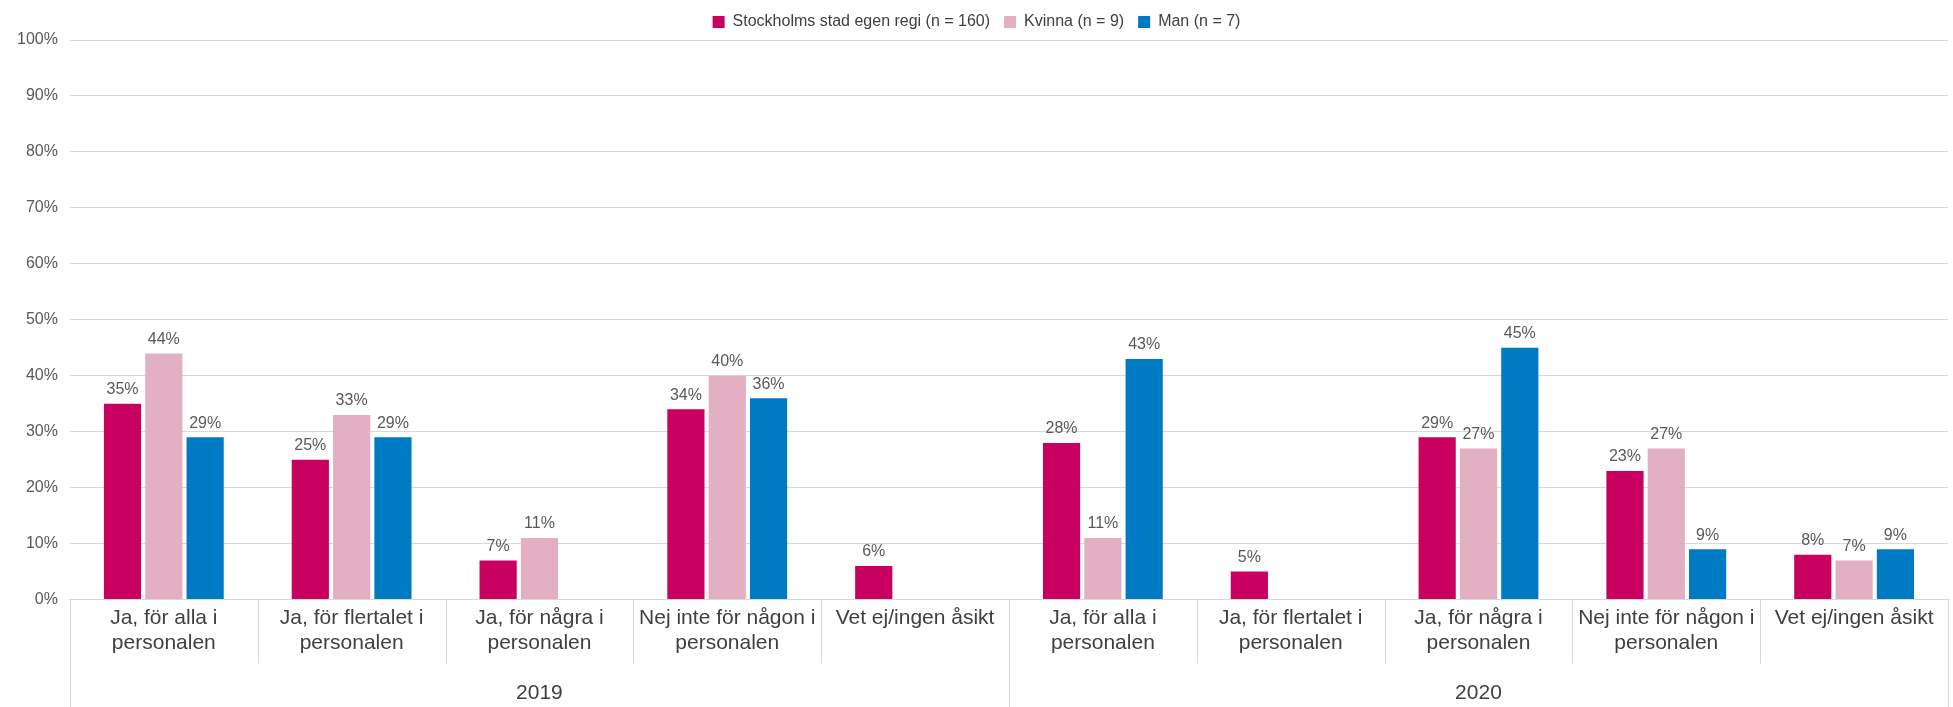 Image resolution: width=1953 pixels, height=707 pixels. I want to click on data-label: 44%, so click(163, 338).